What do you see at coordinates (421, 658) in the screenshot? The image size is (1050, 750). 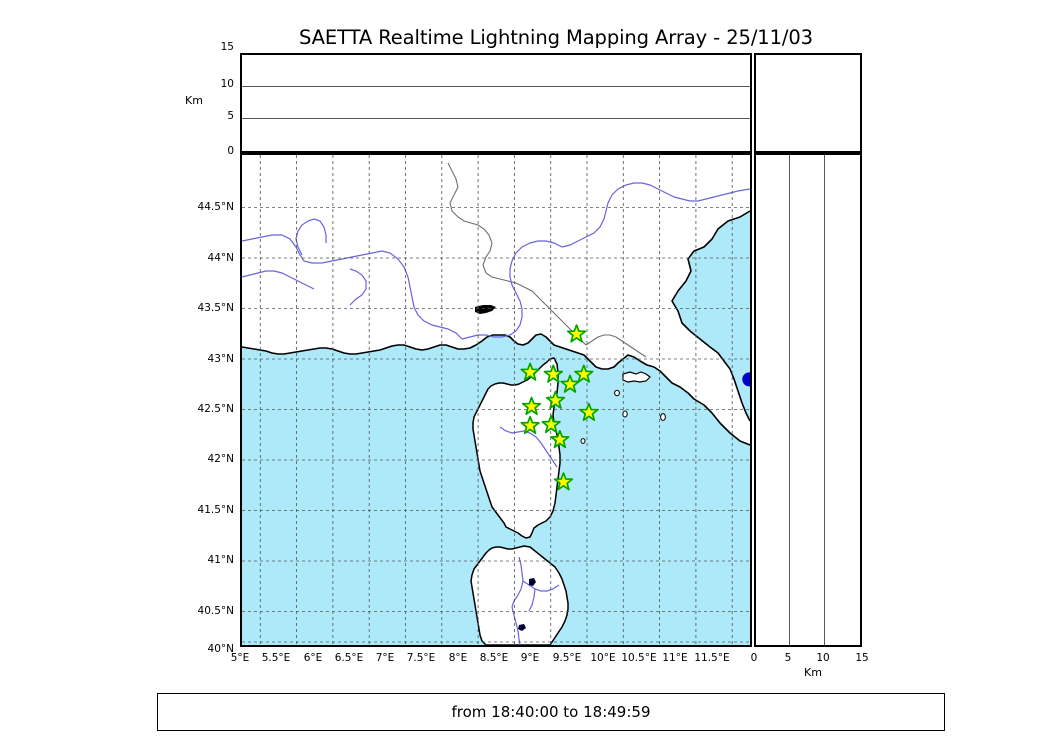 I see `map-lon-tick-7.5: 7.5°E` at bounding box center [421, 658].